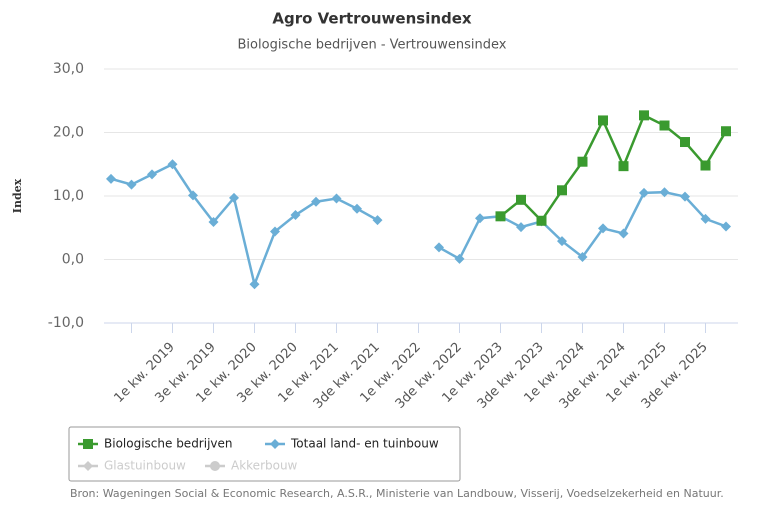 The image size is (764, 510). Describe the element at coordinates (68, 196) in the screenshot. I see `y-tick-label: 10,0` at that location.